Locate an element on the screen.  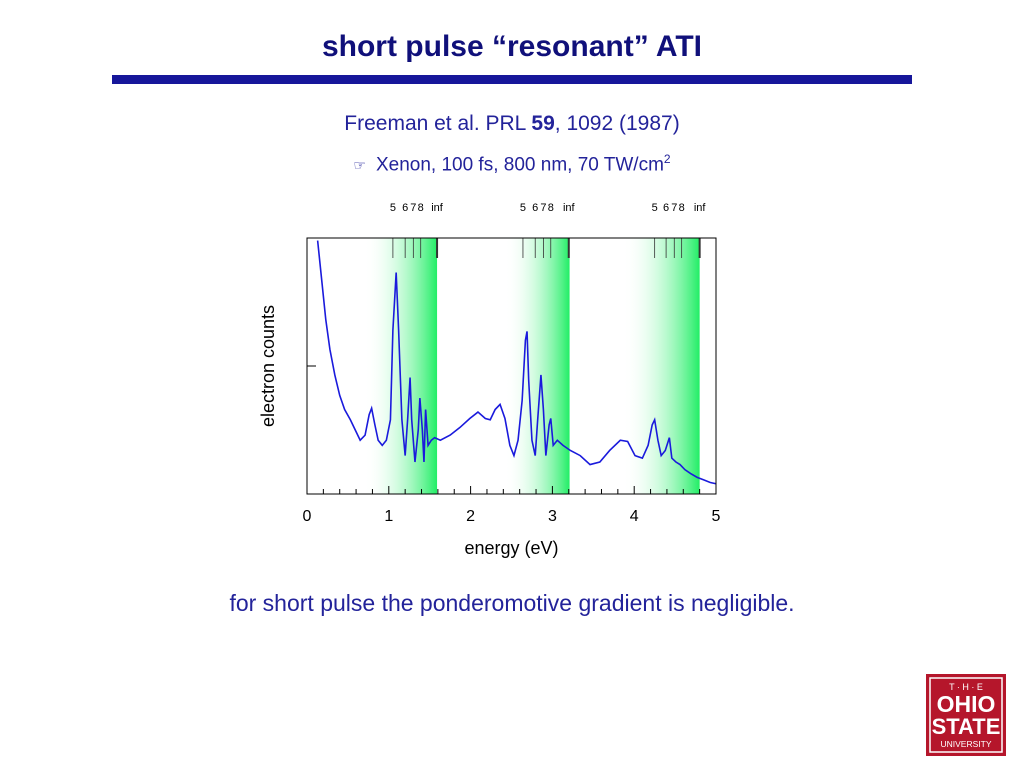
citation-volume: 59 is located at coordinates (543, 123).